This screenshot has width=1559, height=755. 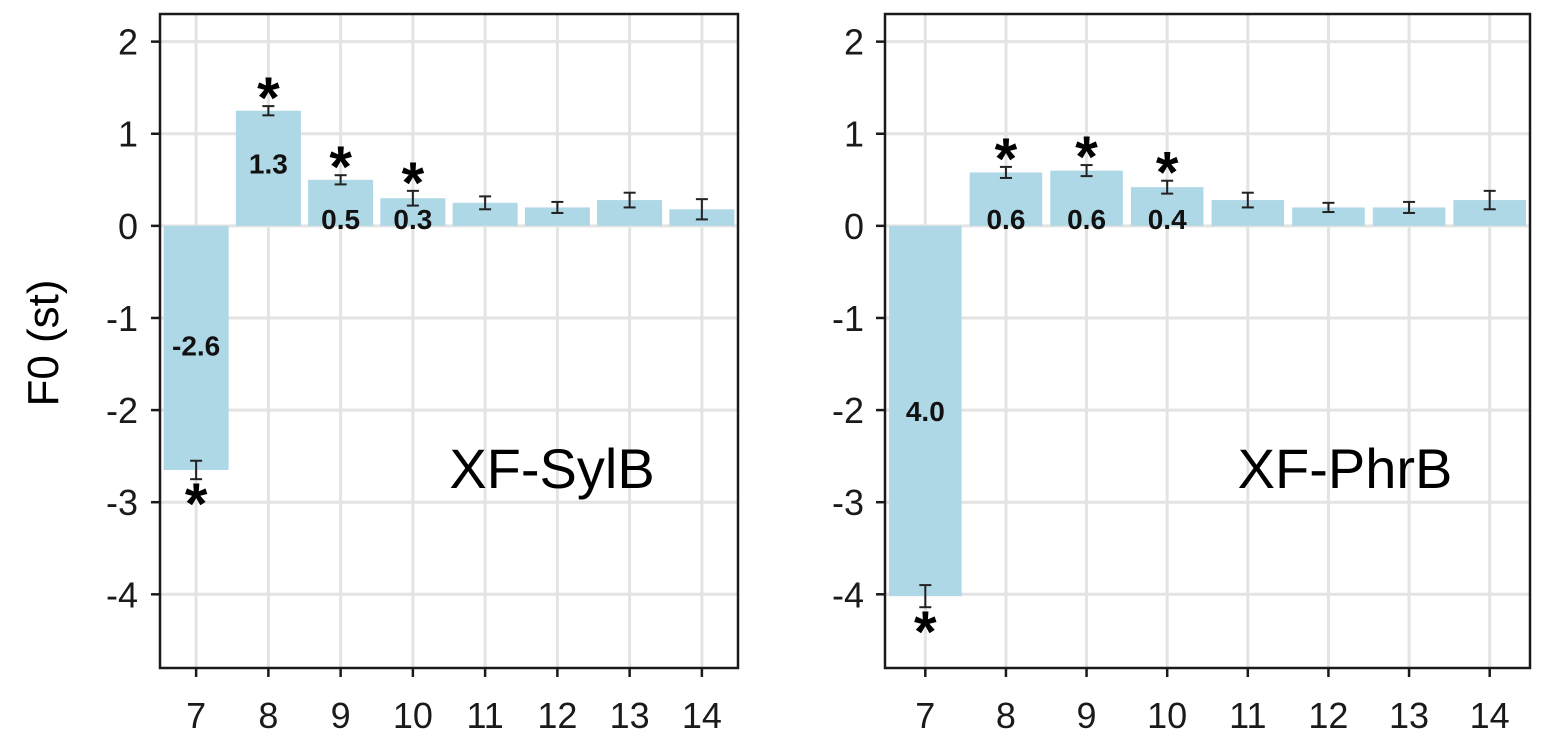 I want to click on panel-1-xtick-label: 11, so click(x=484, y=715).